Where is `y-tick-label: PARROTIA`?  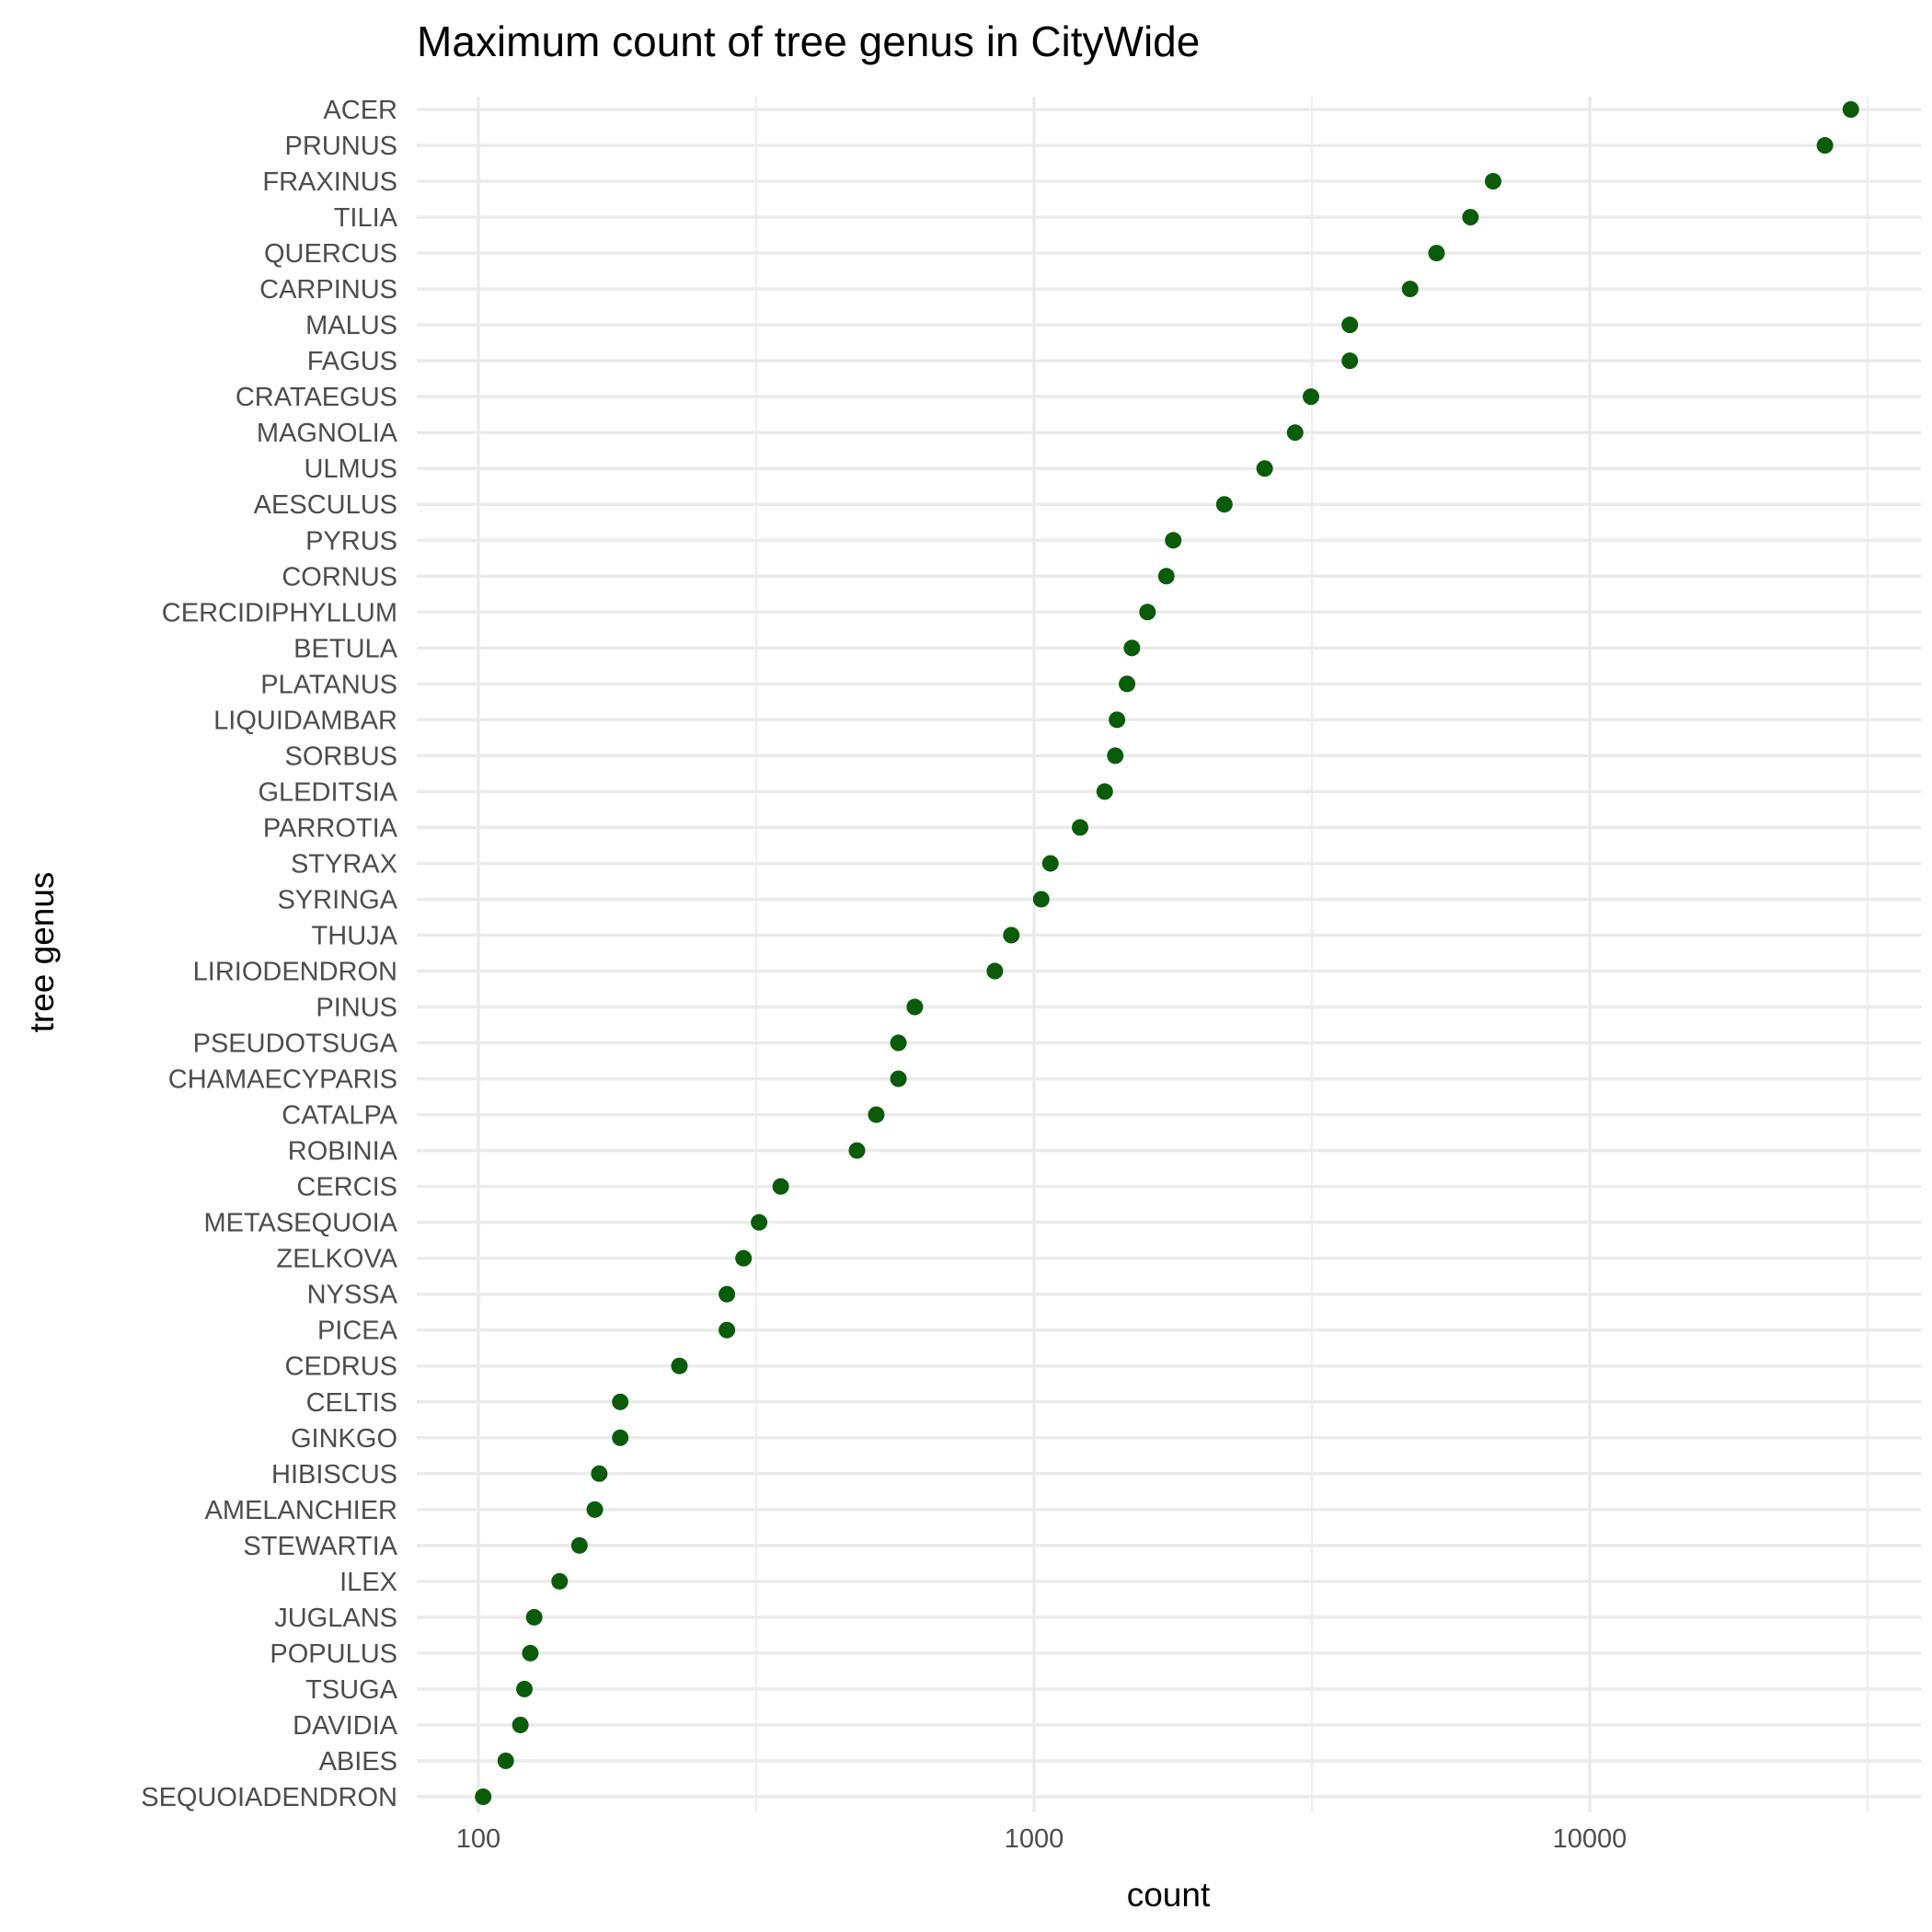
y-tick-label: PARROTIA is located at coordinates (330, 828).